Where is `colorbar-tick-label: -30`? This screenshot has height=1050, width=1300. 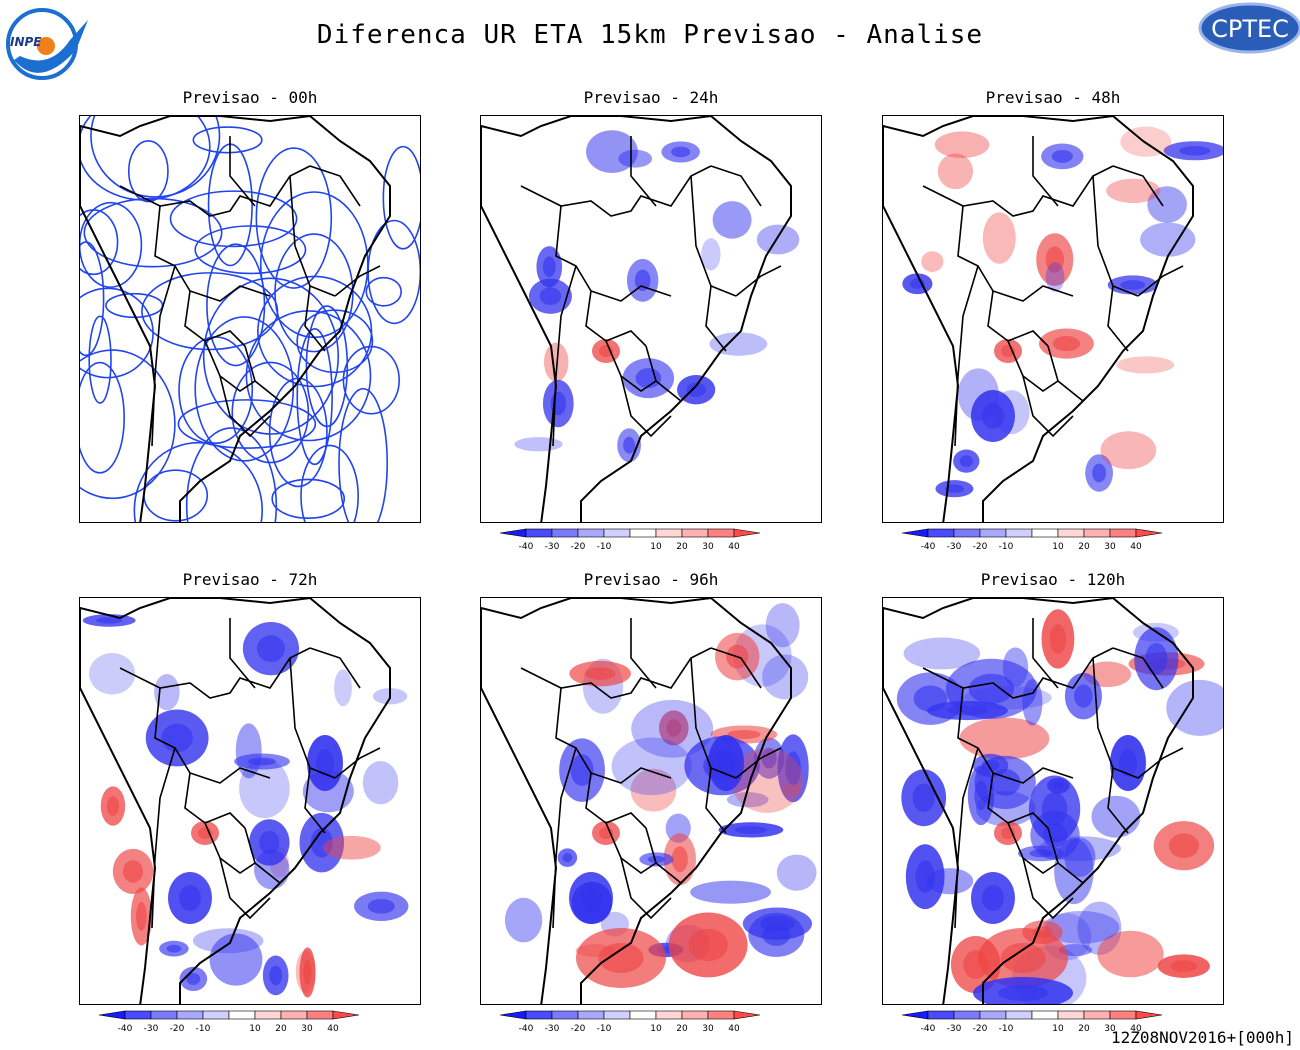 colorbar-tick-label: -30 is located at coordinates (552, 1029).